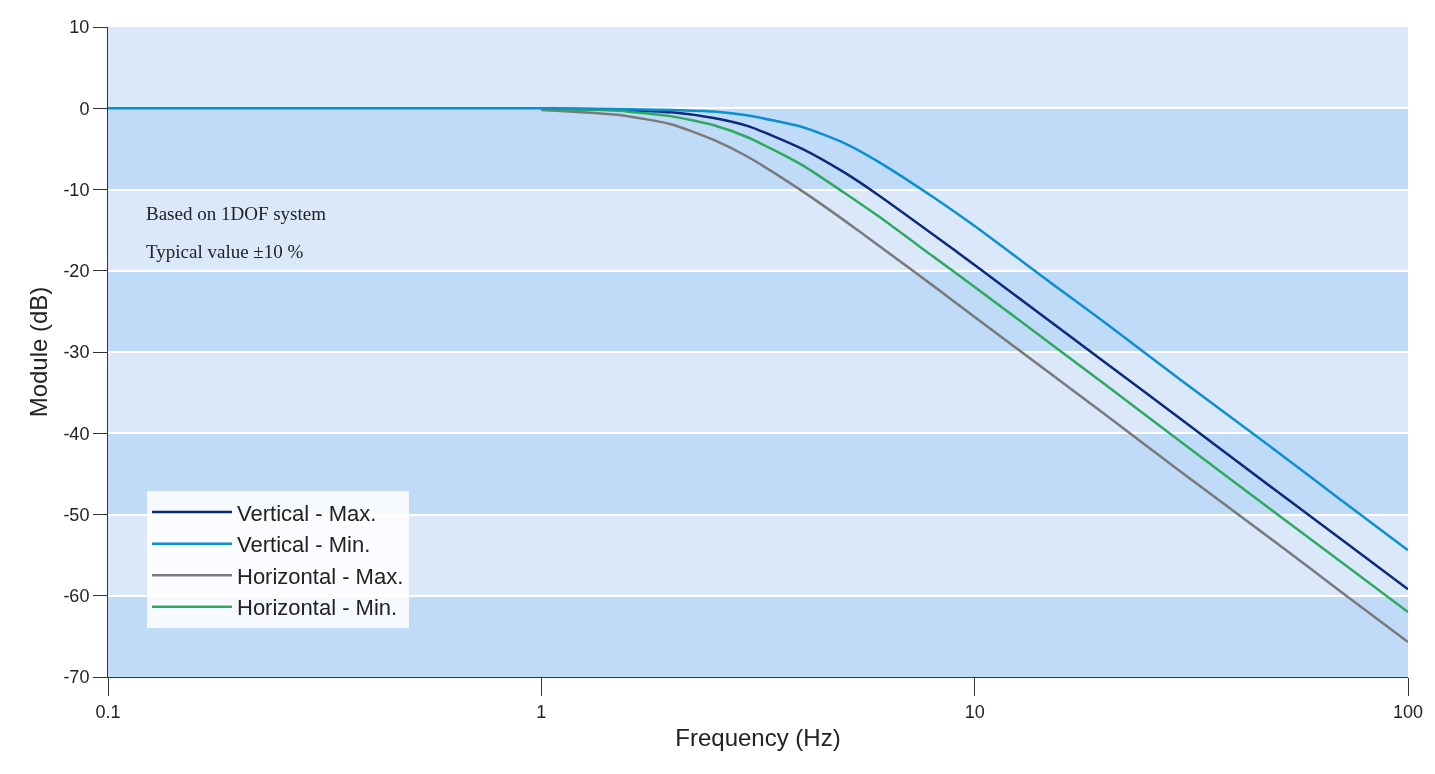  What do you see at coordinates (76, 352) in the screenshot?
I see `y-tick-label: -30` at bounding box center [76, 352].